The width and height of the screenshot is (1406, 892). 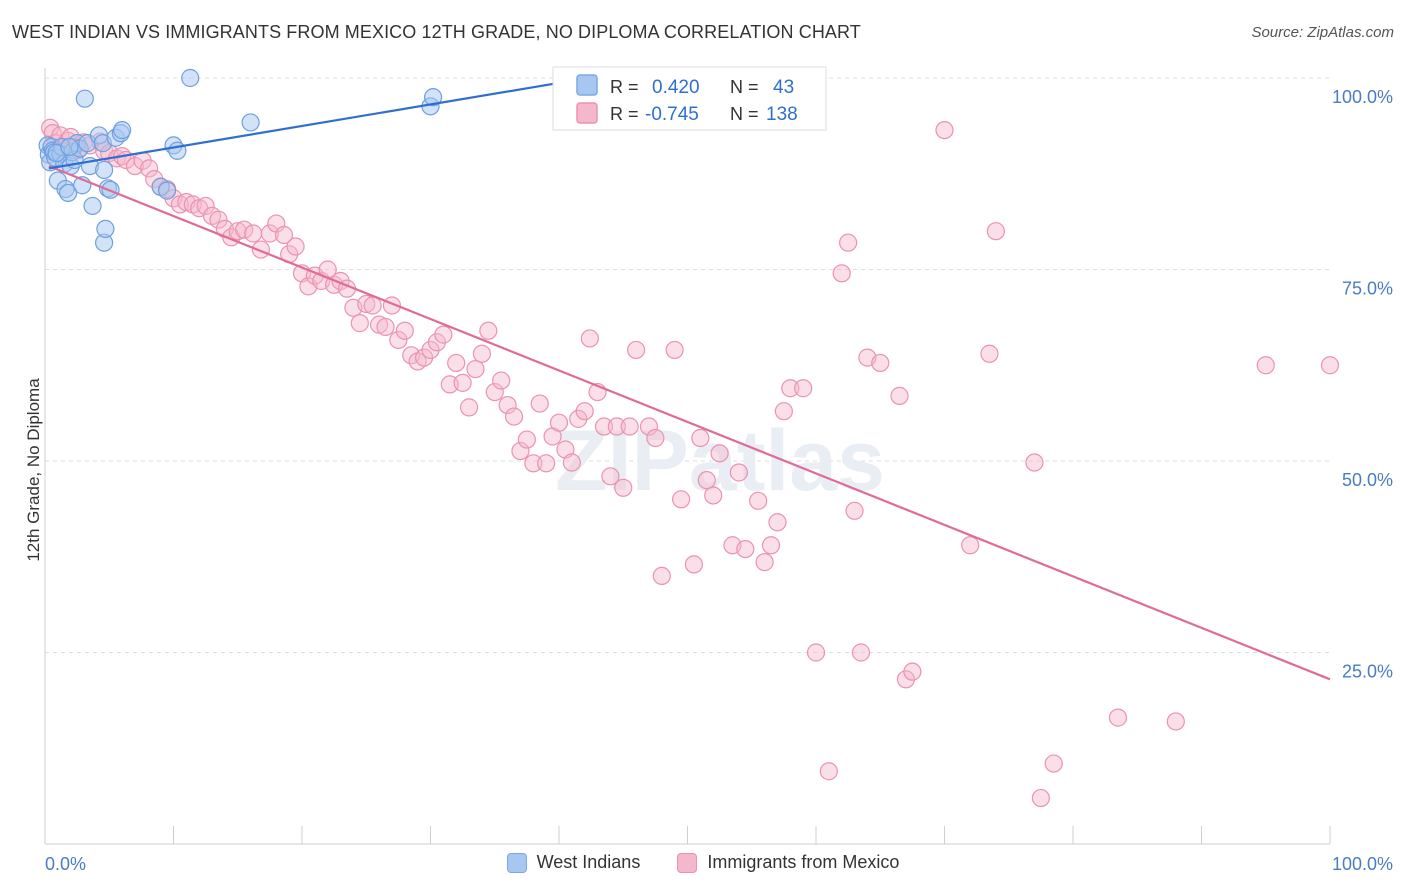 I want to click on legend-mexico-r-label: R =, so click(x=624, y=114).